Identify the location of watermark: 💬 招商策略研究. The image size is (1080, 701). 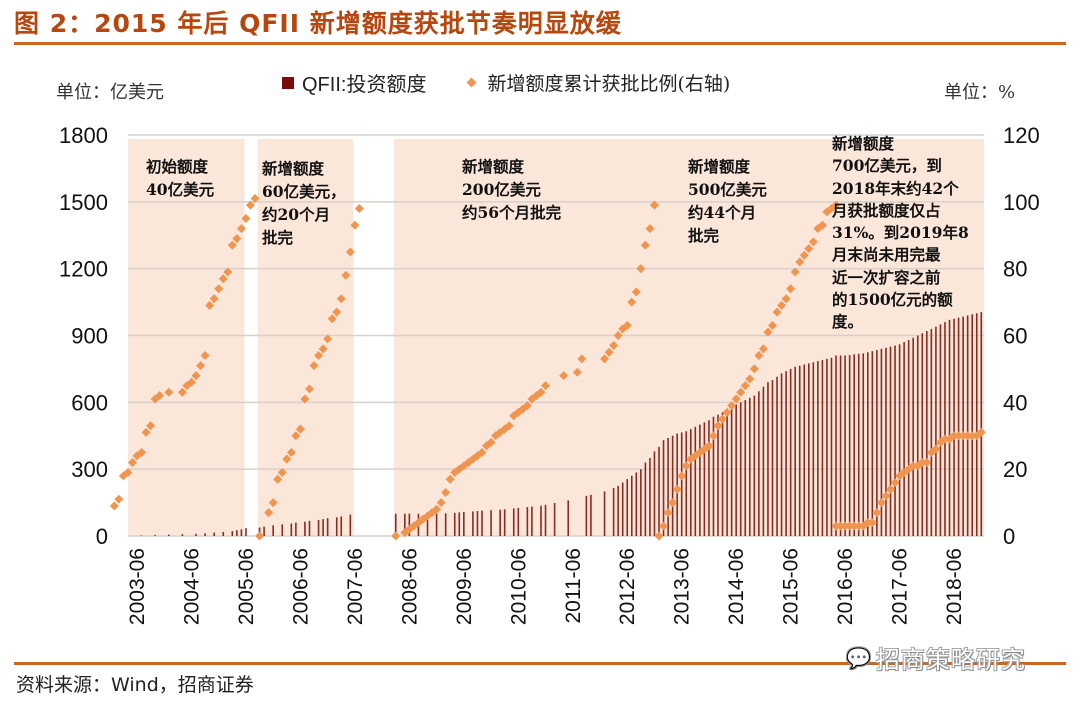
(936, 657).